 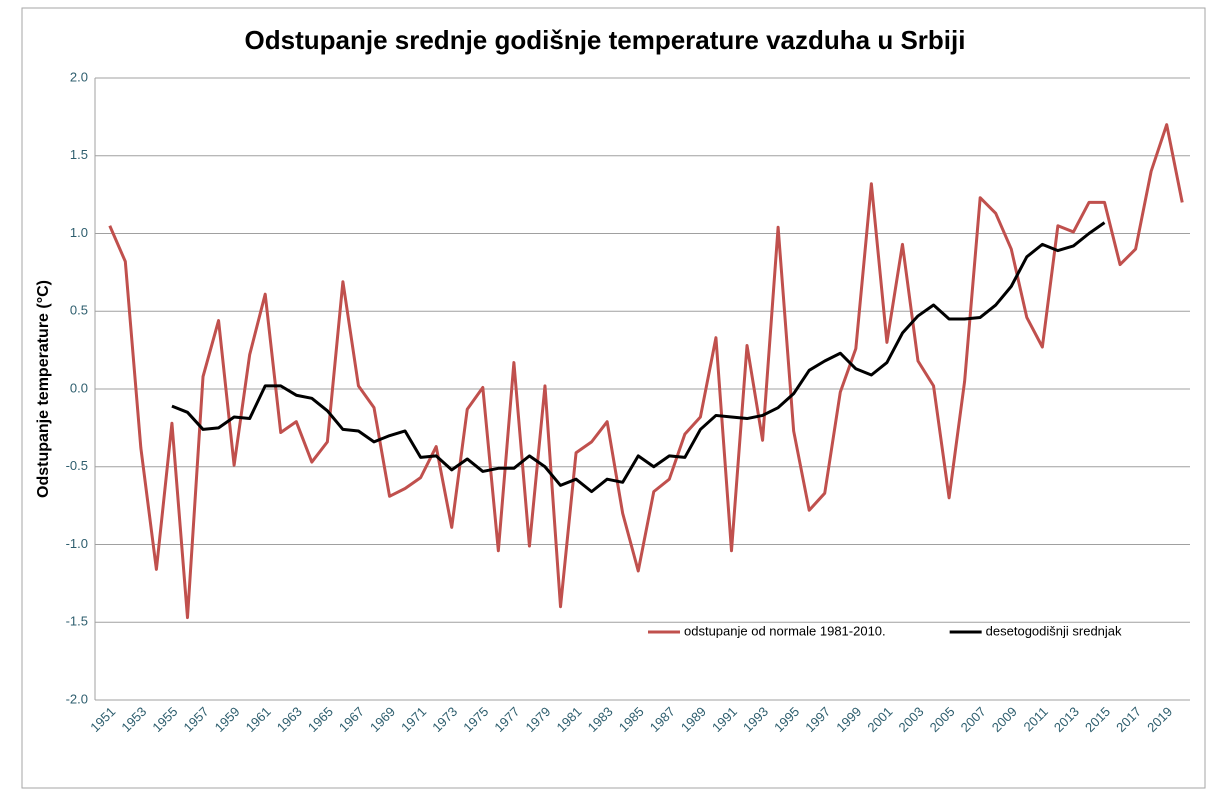 What do you see at coordinates (77, 465) in the screenshot?
I see `y-tick-label: -0.5` at bounding box center [77, 465].